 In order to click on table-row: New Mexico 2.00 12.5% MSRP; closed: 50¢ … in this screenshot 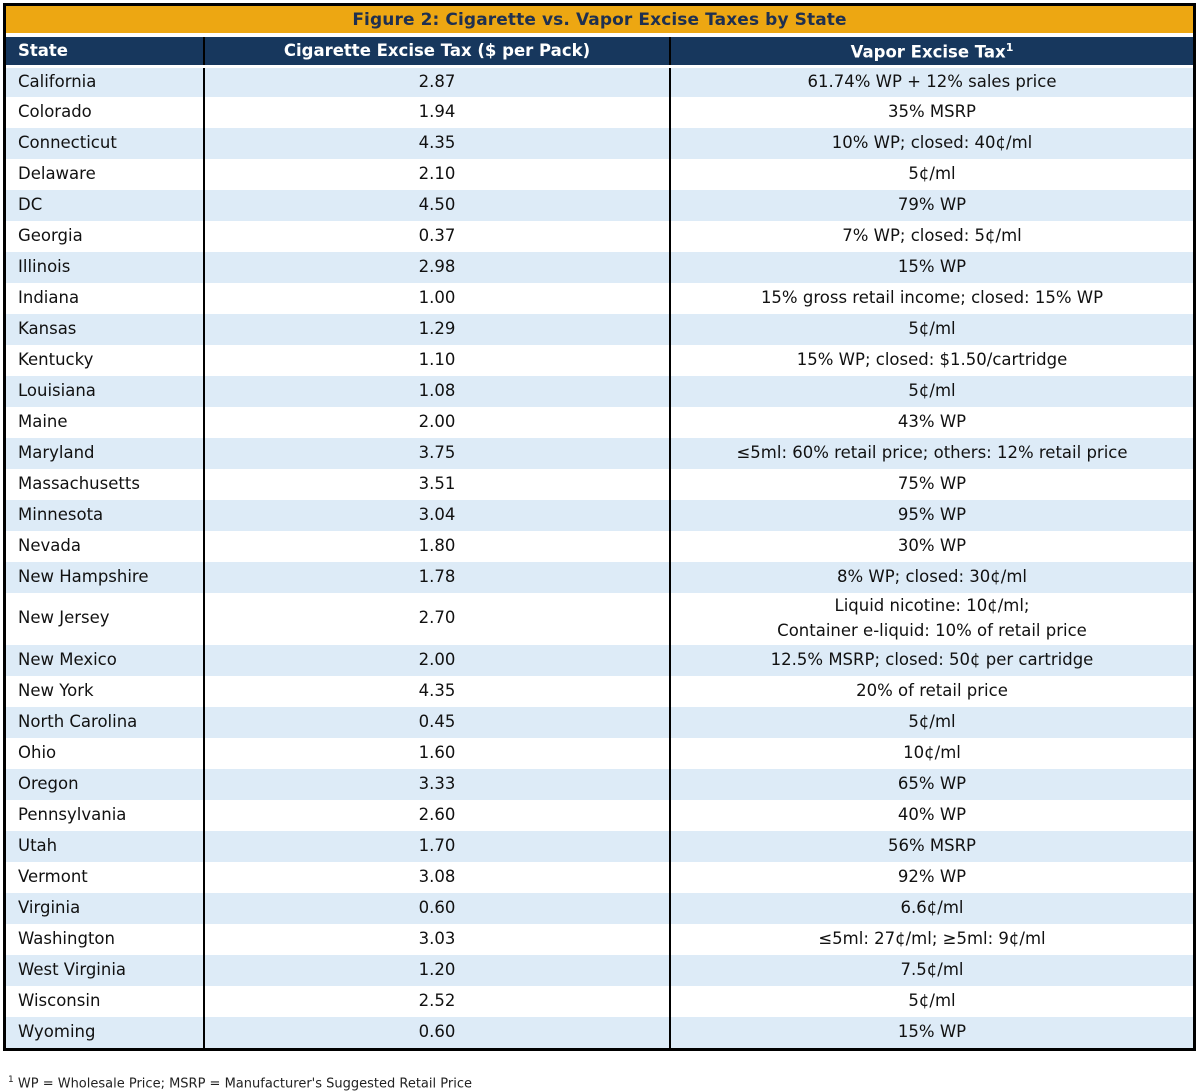, I will do `click(599, 660)`.